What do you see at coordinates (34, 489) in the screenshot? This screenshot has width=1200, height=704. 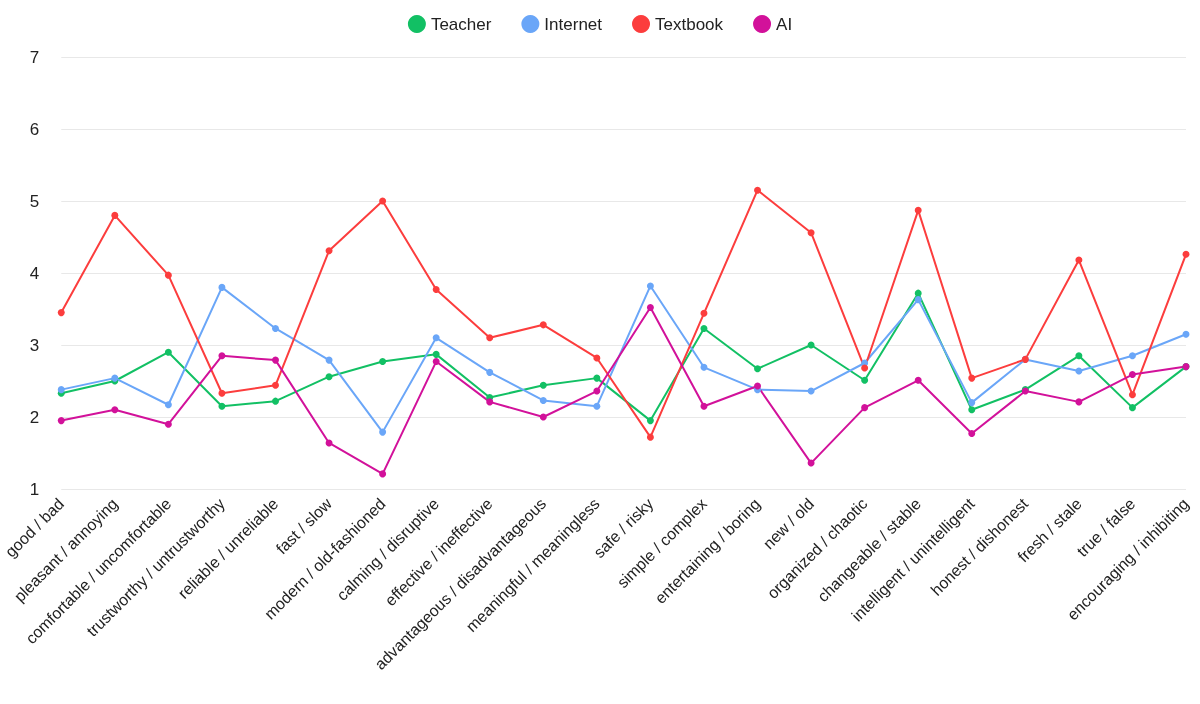 I see `y-tick-label: 1` at bounding box center [34, 489].